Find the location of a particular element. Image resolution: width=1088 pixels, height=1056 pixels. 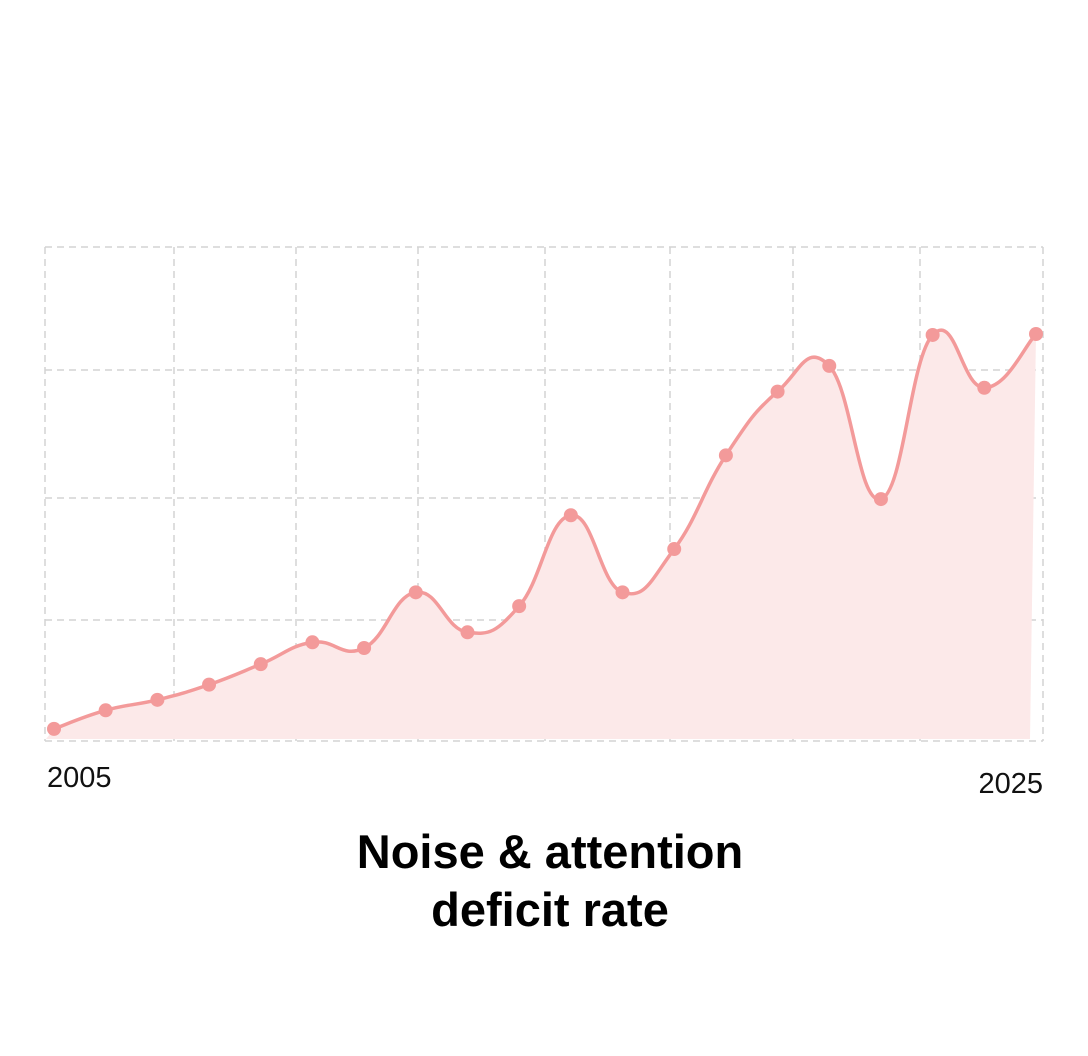

x-tick-label: 2025 is located at coordinates (1010, 784).